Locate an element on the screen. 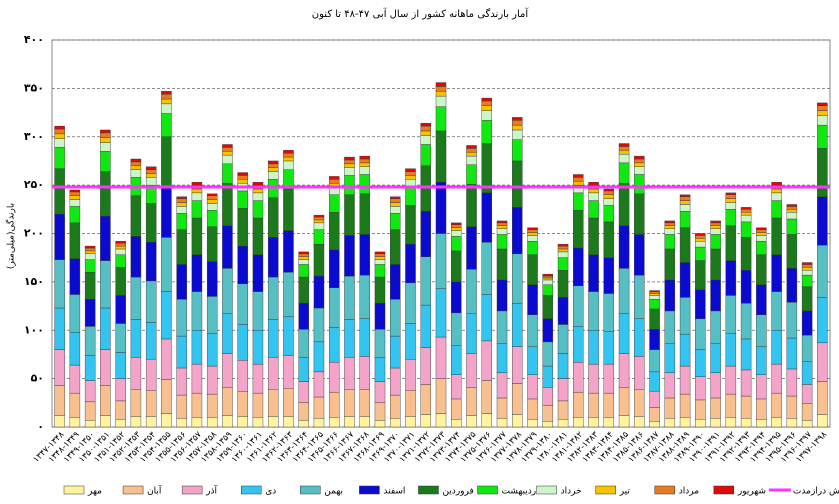 This screenshot has width=839, height=504. legend-label: آبان is located at coordinates (154, 491).